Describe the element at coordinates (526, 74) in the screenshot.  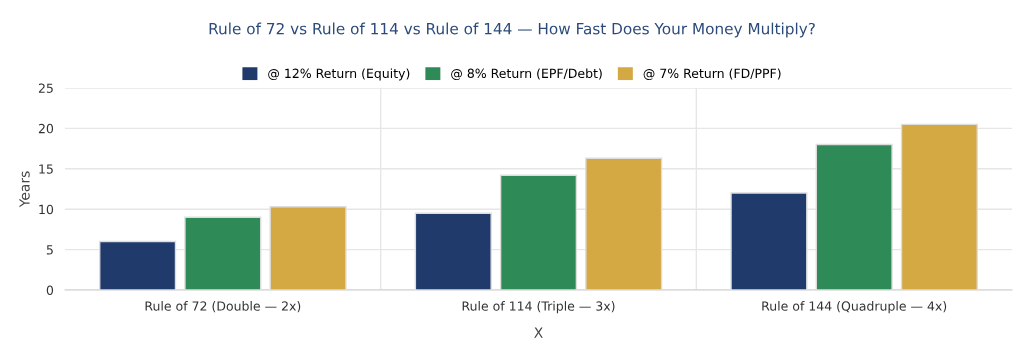
I see `legend-label: @ 8% Return (EPF/Debt)` at that location.